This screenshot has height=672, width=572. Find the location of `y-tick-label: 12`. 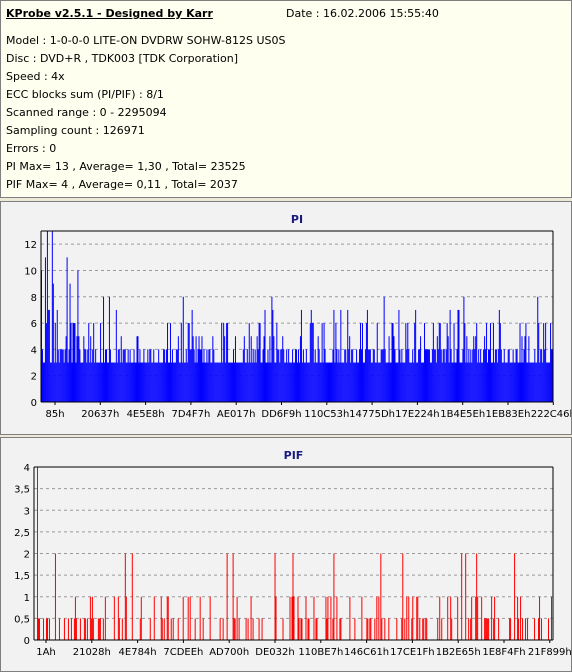

y-tick-label: 12 is located at coordinates (30, 245).